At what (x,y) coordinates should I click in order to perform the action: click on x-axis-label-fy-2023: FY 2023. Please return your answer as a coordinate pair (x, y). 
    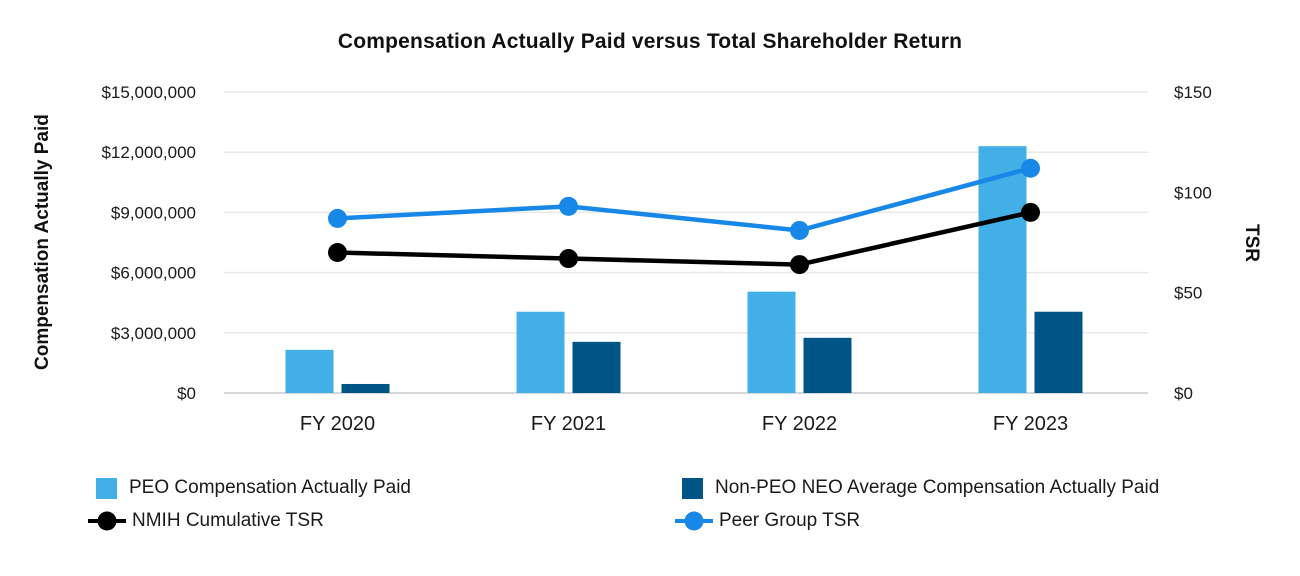
    Looking at the image, I should click on (1030, 424).